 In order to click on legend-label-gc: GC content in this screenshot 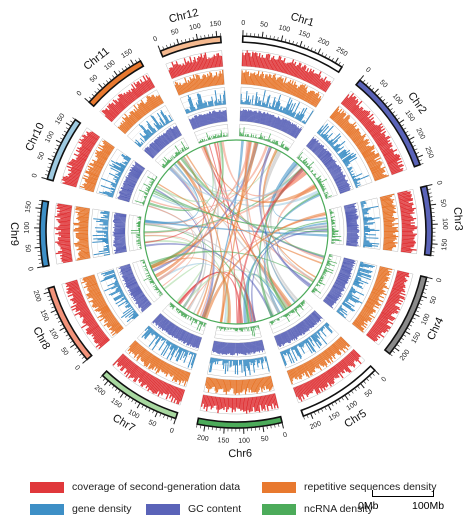, I will do `click(215, 509)`.